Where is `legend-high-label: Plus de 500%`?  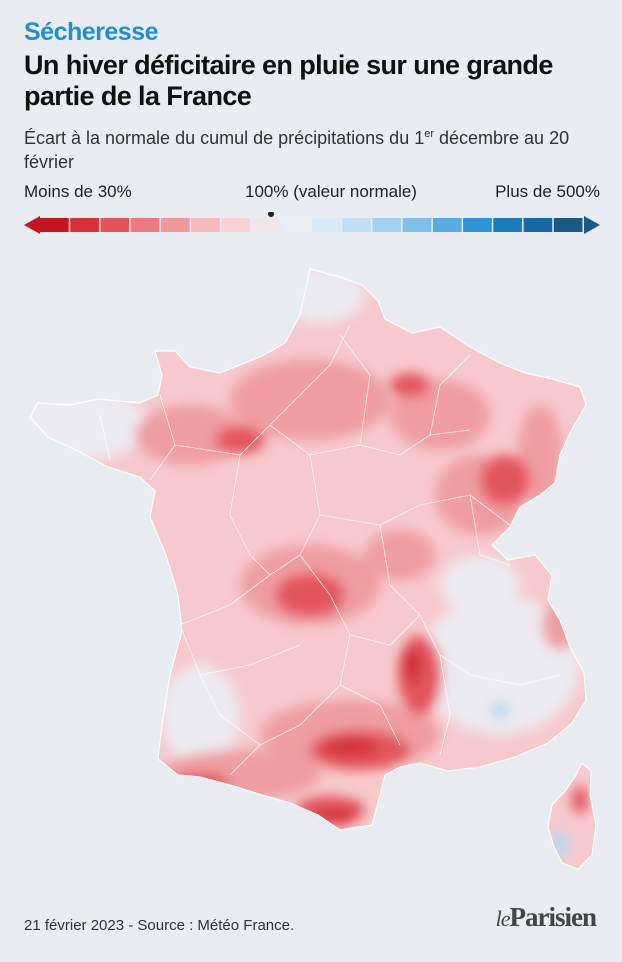
legend-high-label: Plus de 500% is located at coordinates (547, 191).